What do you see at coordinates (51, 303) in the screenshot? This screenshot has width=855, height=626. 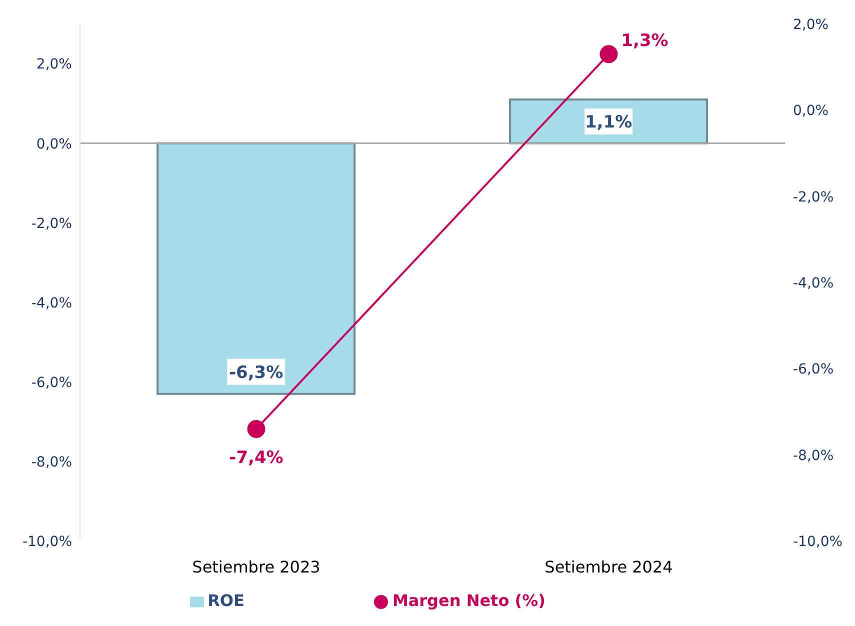 I see `y-tick-label: -4,0%` at bounding box center [51, 303].